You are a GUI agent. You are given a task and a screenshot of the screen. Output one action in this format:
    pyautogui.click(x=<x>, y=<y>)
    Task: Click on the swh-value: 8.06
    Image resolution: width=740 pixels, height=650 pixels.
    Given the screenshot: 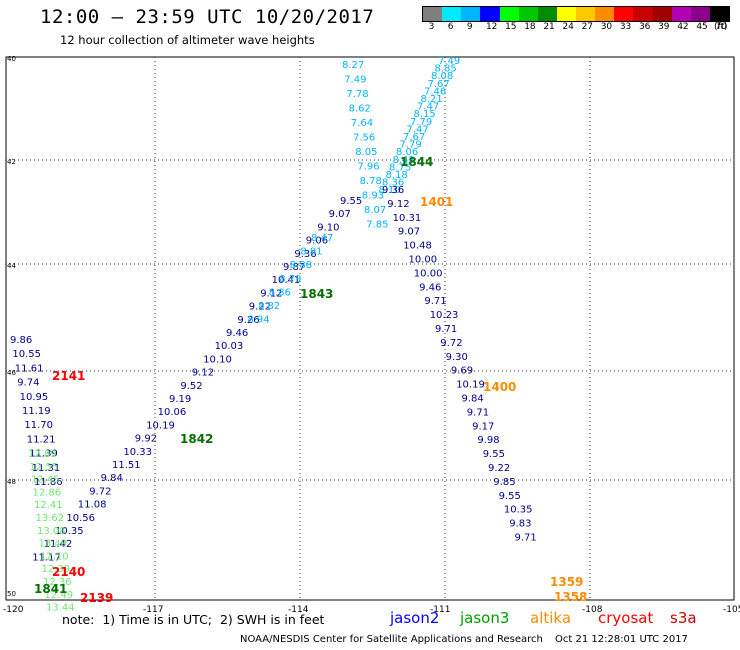 What is the action you would take?
    pyautogui.click(x=407, y=152)
    